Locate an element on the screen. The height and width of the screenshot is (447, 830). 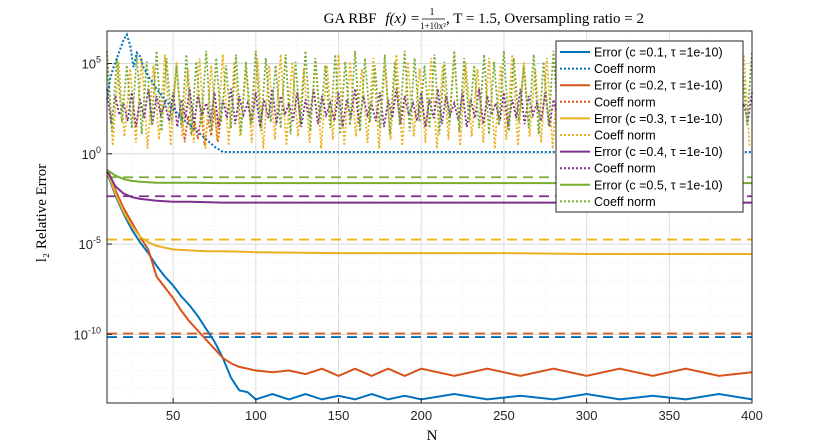
y-axis: 10⁵ 10⁰ 10⁻⁵ 10⁻¹⁰ is located at coordinates (93, 198).